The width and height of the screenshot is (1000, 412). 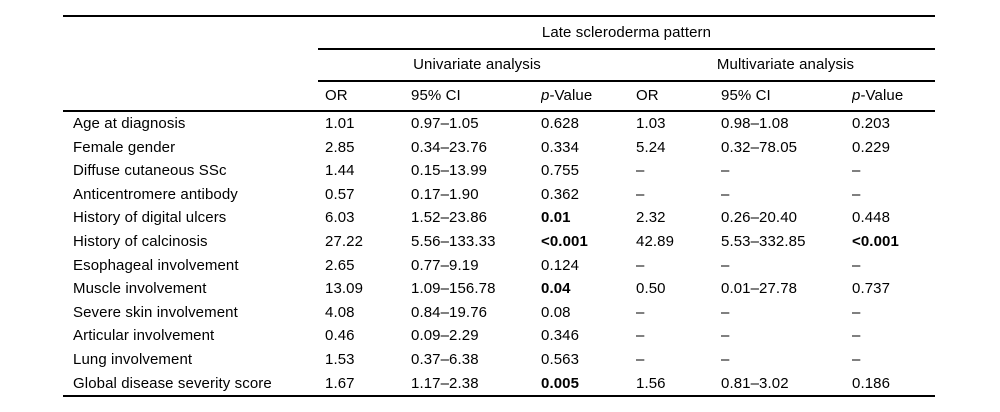 What do you see at coordinates (499, 396) in the screenshot?
I see `table-bottom-rule` at bounding box center [499, 396].